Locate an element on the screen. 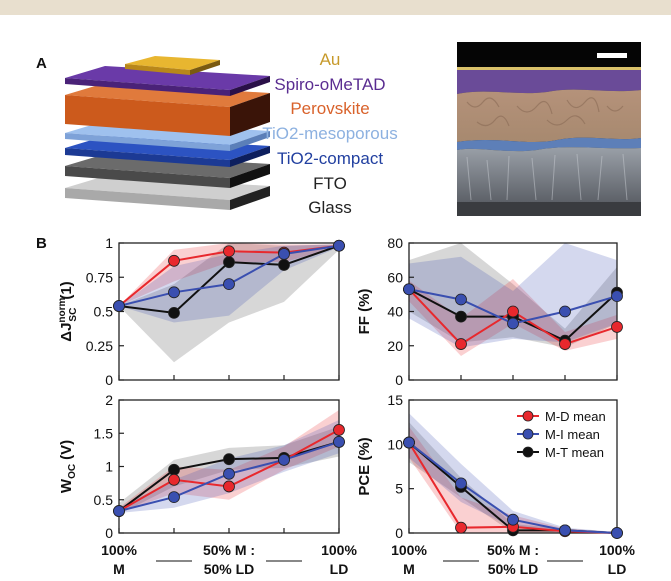  perovskite-layer is located at coordinates (167, 95).